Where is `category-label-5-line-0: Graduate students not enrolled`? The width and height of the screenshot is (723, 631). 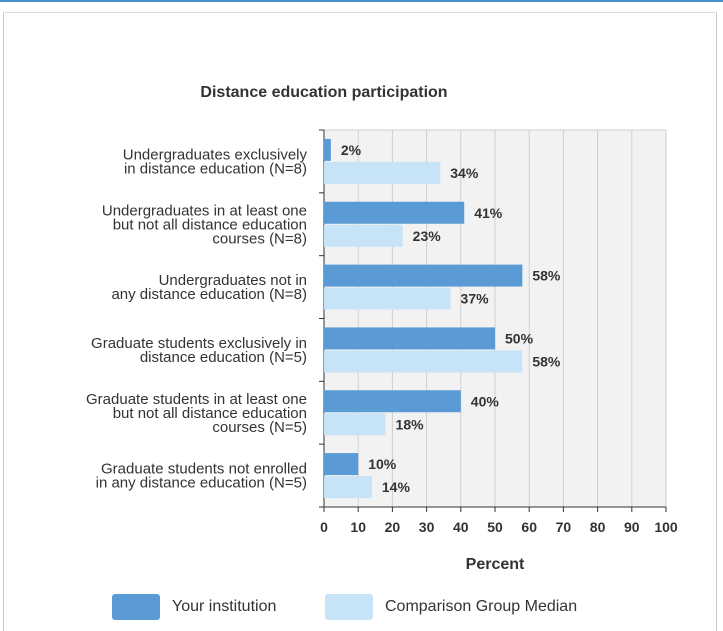
category-label-5-line-0: Graduate students not enrolled is located at coordinates (204, 469).